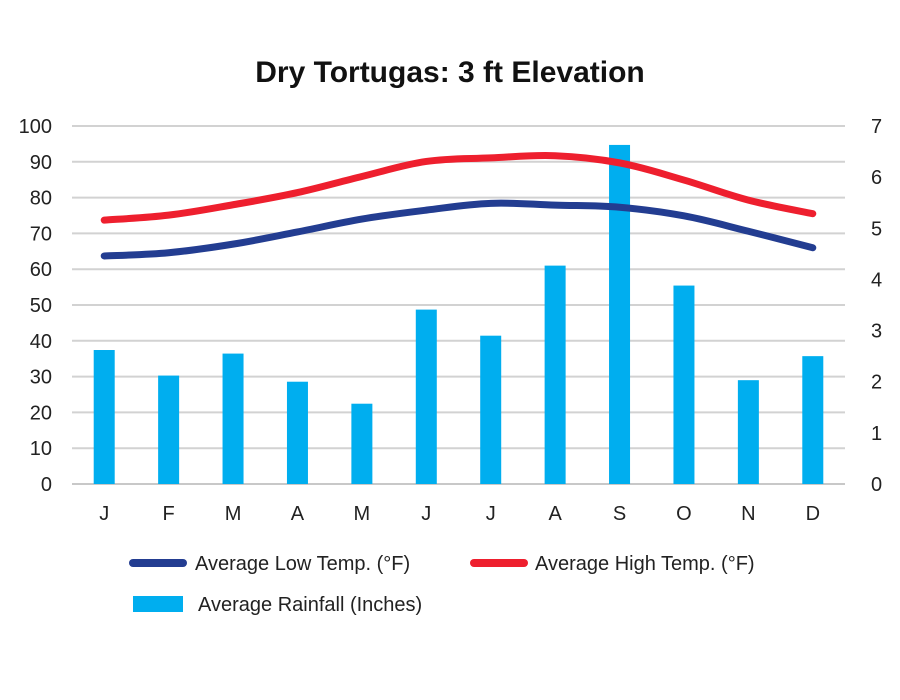  I want to click on right-axis-ticks: 0 1 2 3 4 5 6 7, so click(876, 306).